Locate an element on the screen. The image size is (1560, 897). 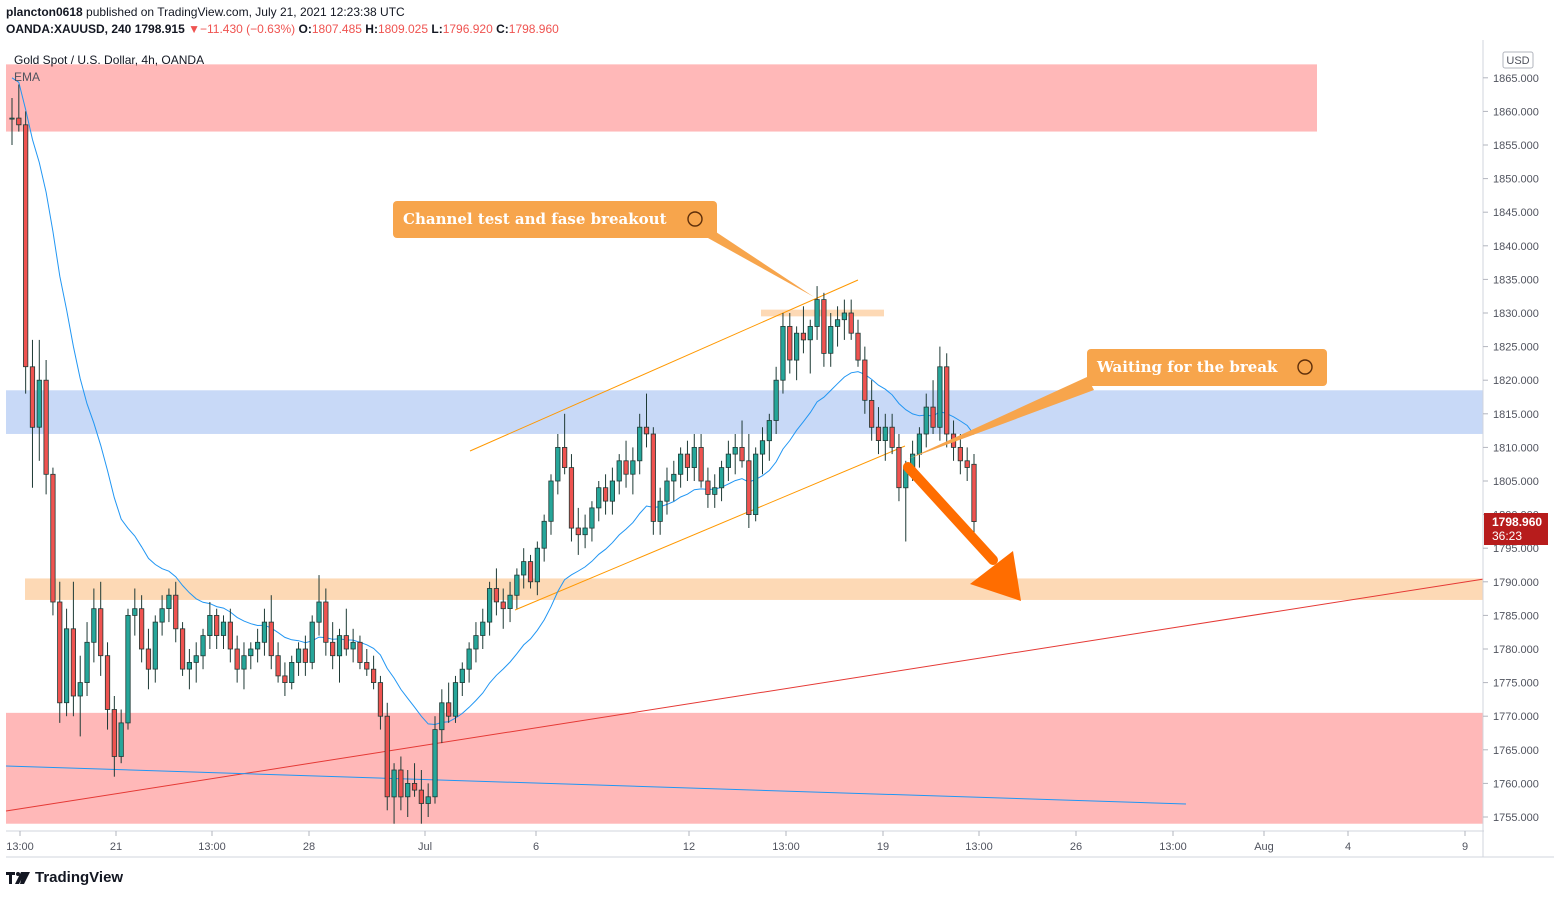
callout-1-pointer is located at coordinates (752, 262).